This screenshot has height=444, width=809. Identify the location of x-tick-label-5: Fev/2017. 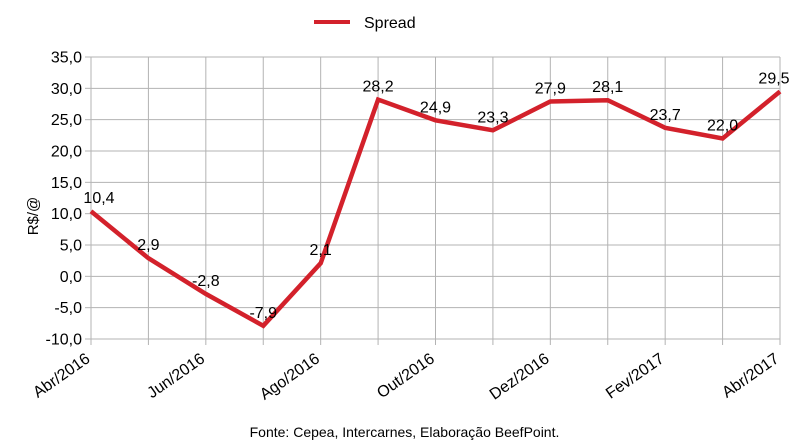
(635, 376).